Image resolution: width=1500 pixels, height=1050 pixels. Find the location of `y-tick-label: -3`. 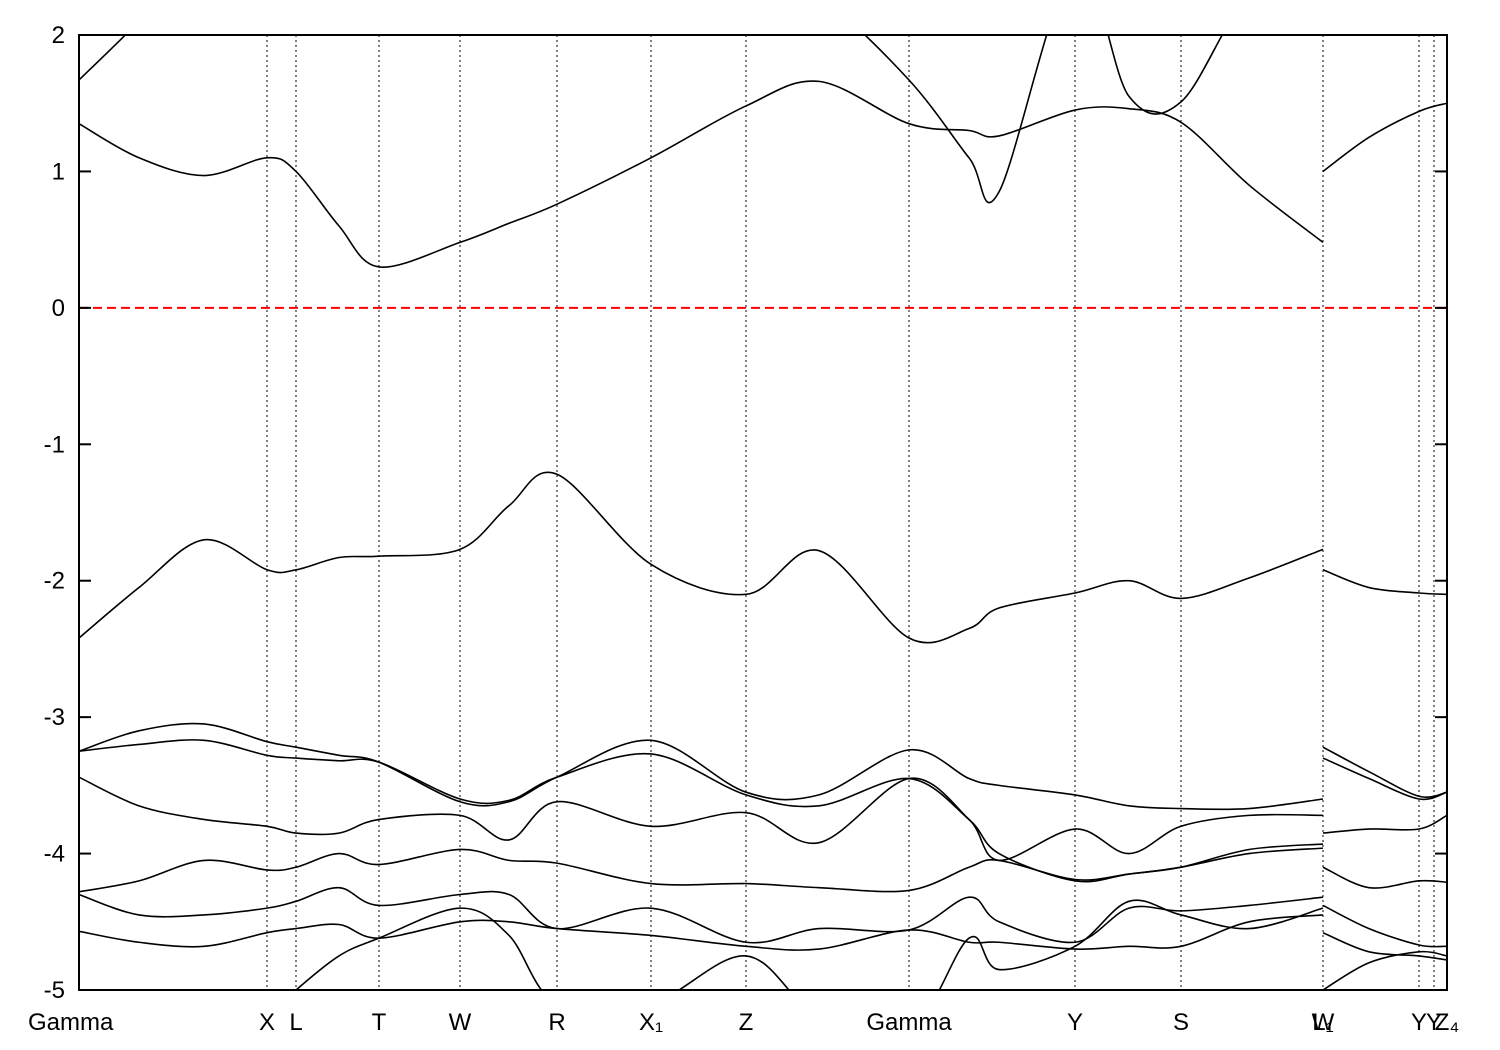

y-tick-label: -3 is located at coordinates (54, 717).